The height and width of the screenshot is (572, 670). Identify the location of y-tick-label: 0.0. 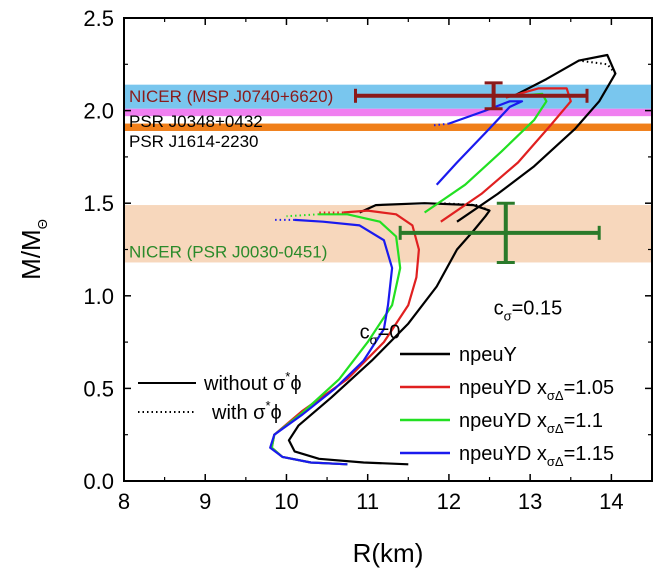
(98, 481).